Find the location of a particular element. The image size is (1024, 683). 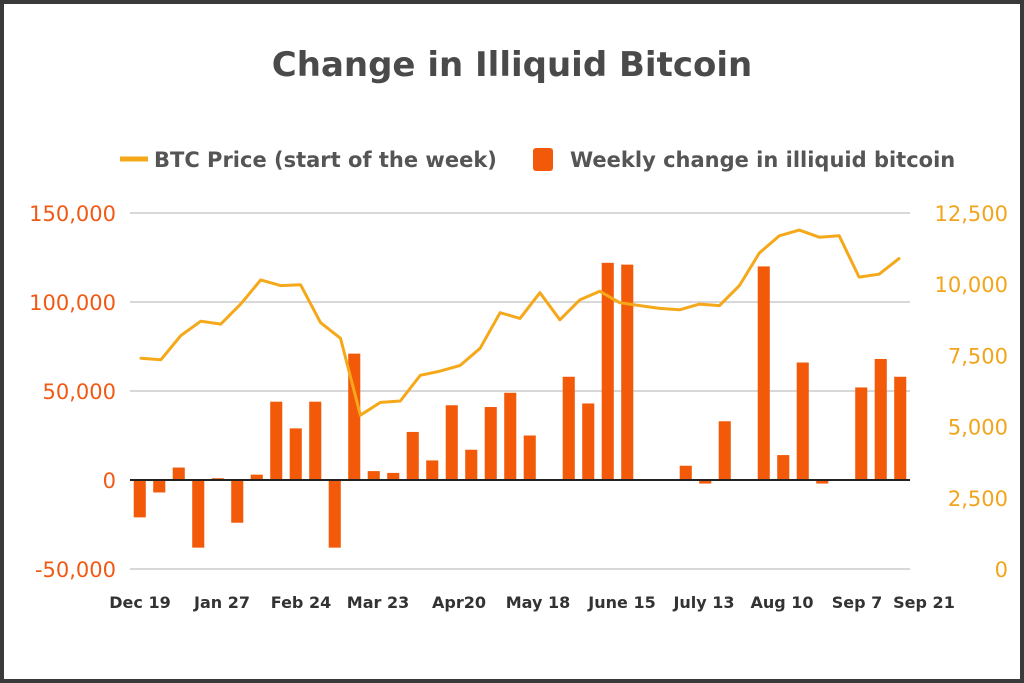

right-axis-tick-label: 2,500 is located at coordinates (978, 499).